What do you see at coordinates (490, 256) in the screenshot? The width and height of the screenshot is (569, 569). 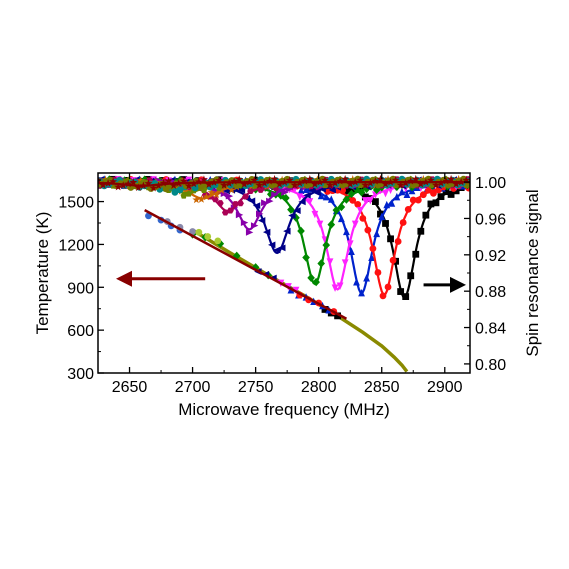 I see `y-right-tick-label: 0.92` at bounding box center [490, 256].